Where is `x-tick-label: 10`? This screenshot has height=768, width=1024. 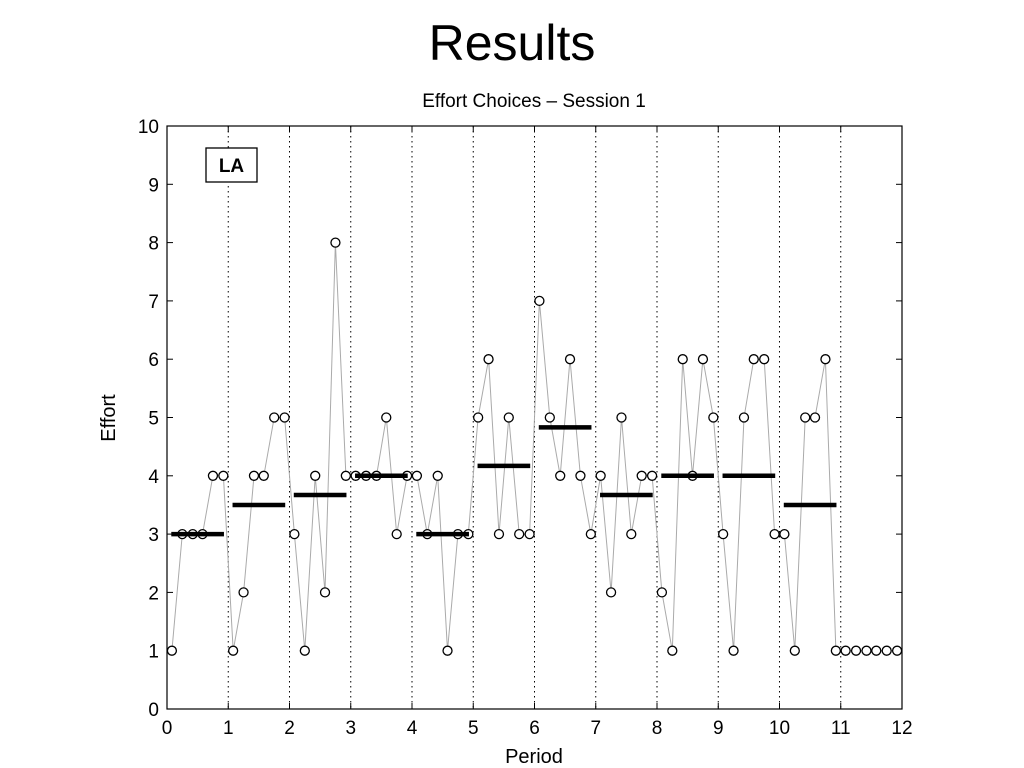 x-tick-label: 10 is located at coordinates (779, 728).